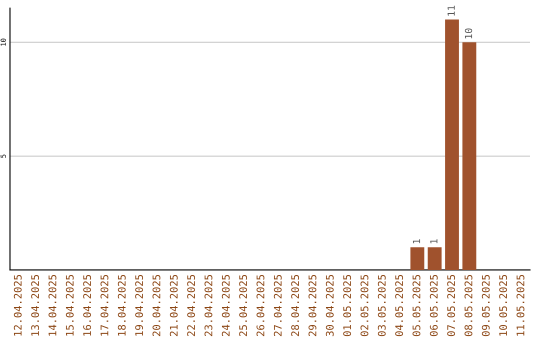  Describe the element at coordinates (295, 305) in the screenshot. I see `x-tick-label: 28.04.2025` at that location.